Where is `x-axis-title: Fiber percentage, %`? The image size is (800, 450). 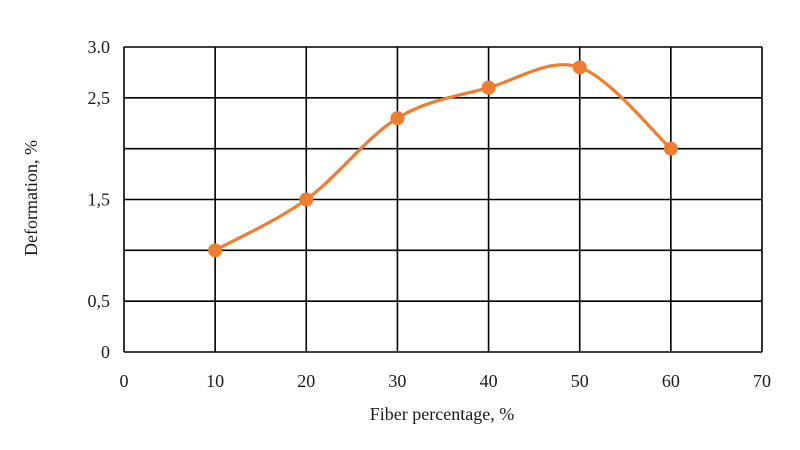 x-axis-title: Fiber percentage, % is located at coordinates (442, 414).